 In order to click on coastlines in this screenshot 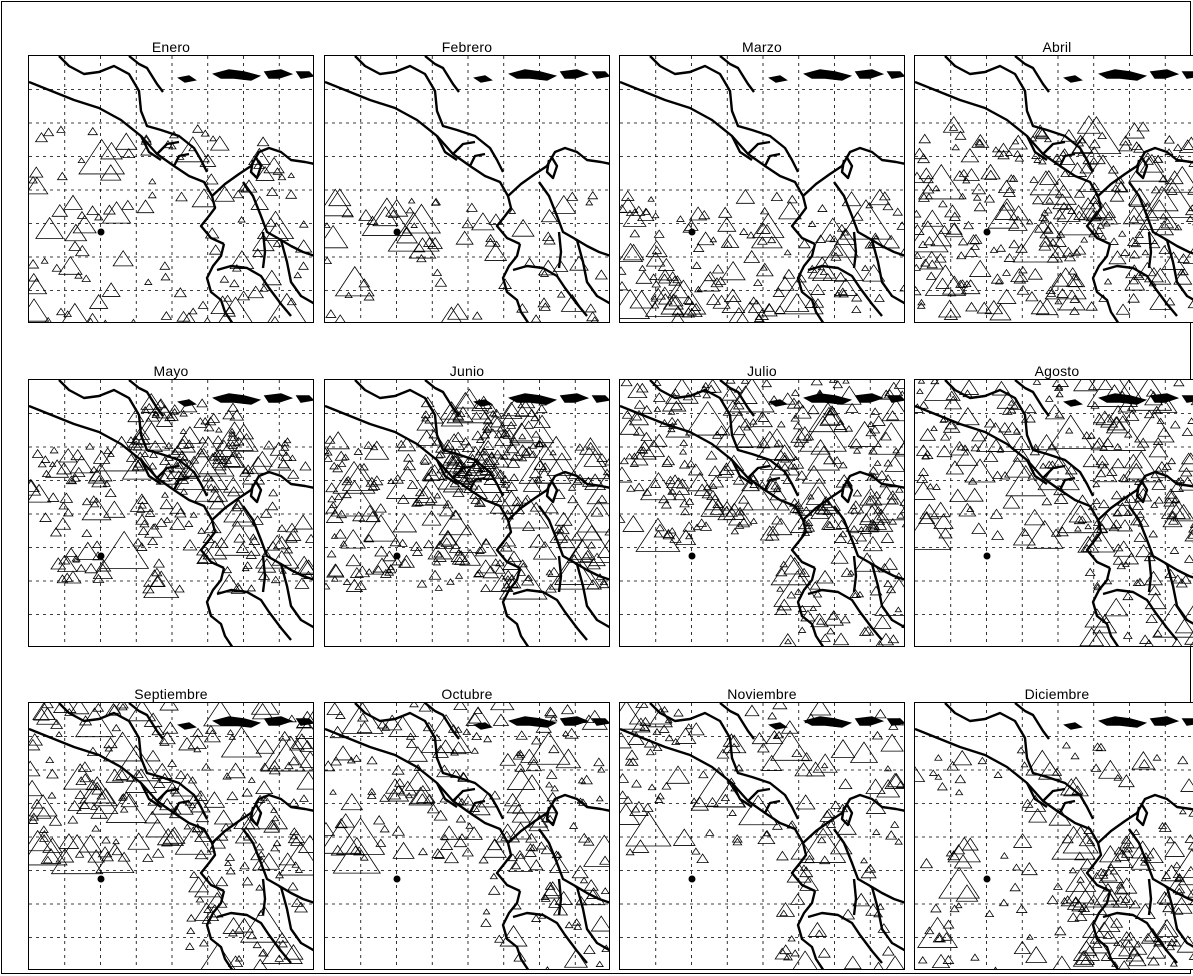, I will do `click(467, 513)`.